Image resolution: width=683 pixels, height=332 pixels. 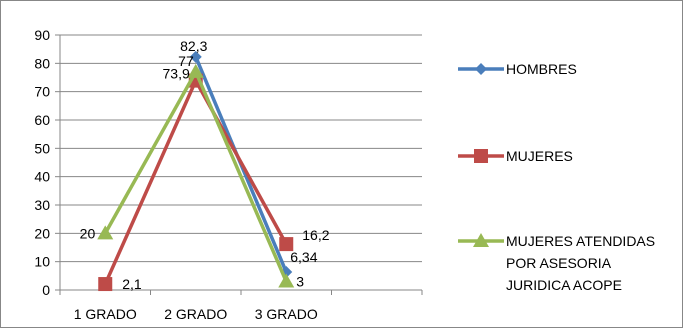 What do you see at coordinates (193, 46) in the screenshot?
I see `data-label-0-1: 82,3` at bounding box center [193, 46].